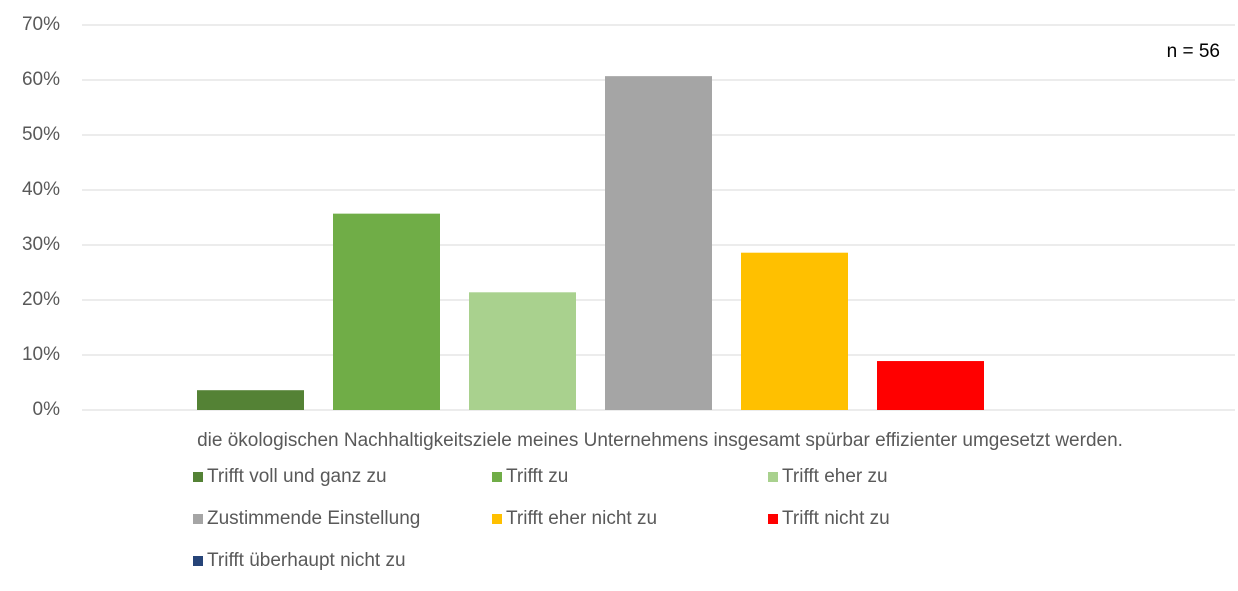 The height and width of the screenshot is (591, 1238). I want to click on y-tick-label: 30%, so click(41, 244).